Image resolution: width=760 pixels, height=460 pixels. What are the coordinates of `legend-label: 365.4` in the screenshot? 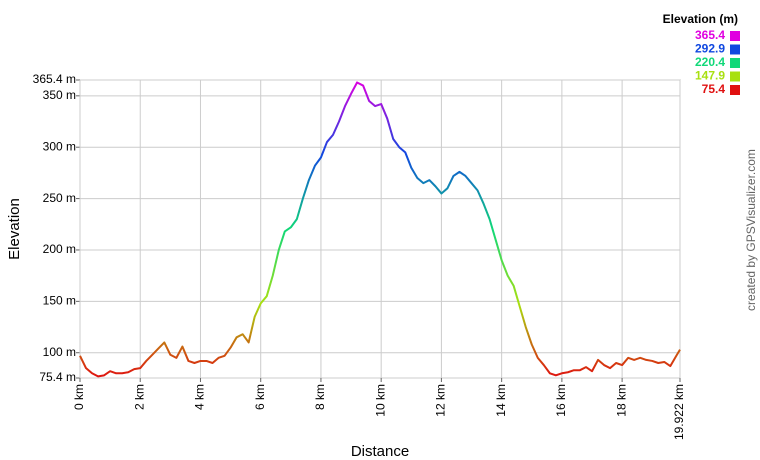 It's located at (710, 35).